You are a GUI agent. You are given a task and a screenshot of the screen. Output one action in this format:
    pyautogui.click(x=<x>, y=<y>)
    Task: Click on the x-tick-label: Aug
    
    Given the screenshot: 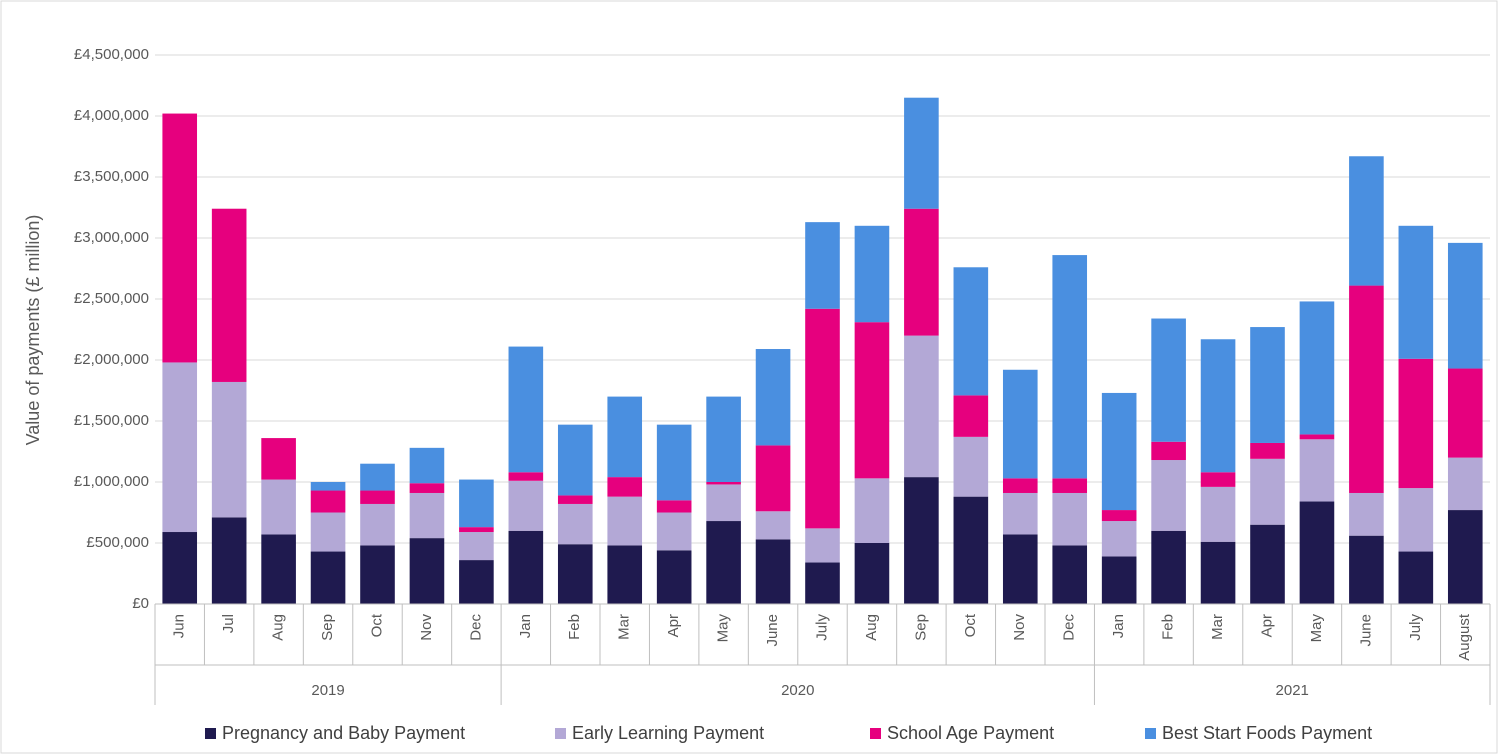 What is the action you would take?
    pyautogui.click(x=278, y=627)
    